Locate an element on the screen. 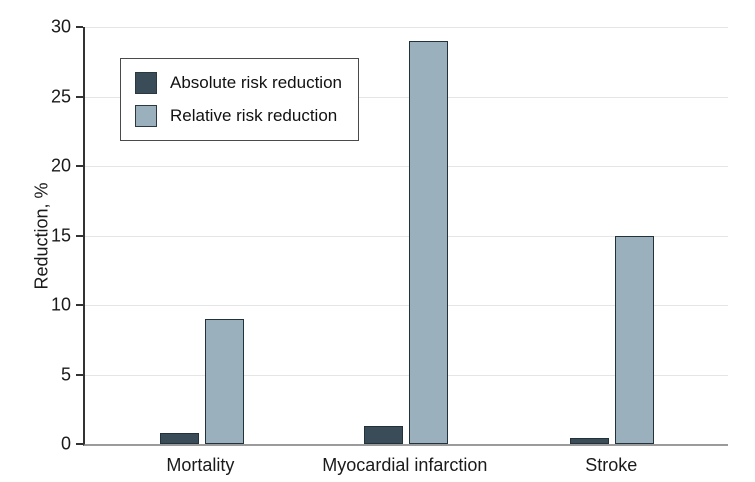 This screenshot has width=755, height=482. y-tick-label: 10 is located at coordinates (60, 304).